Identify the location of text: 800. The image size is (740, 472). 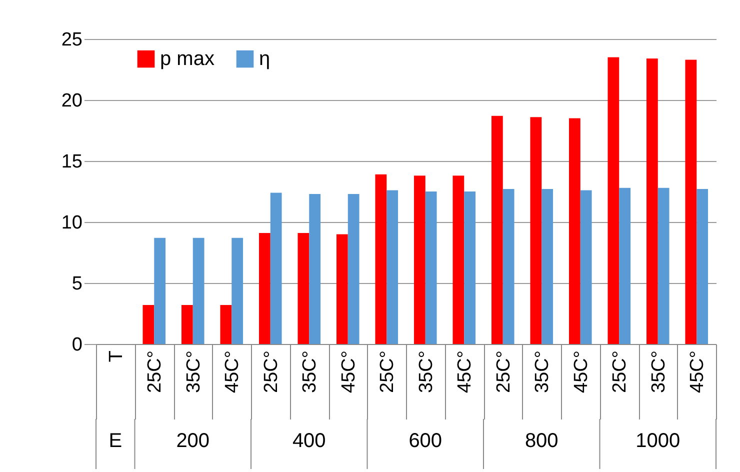
(541, 441).